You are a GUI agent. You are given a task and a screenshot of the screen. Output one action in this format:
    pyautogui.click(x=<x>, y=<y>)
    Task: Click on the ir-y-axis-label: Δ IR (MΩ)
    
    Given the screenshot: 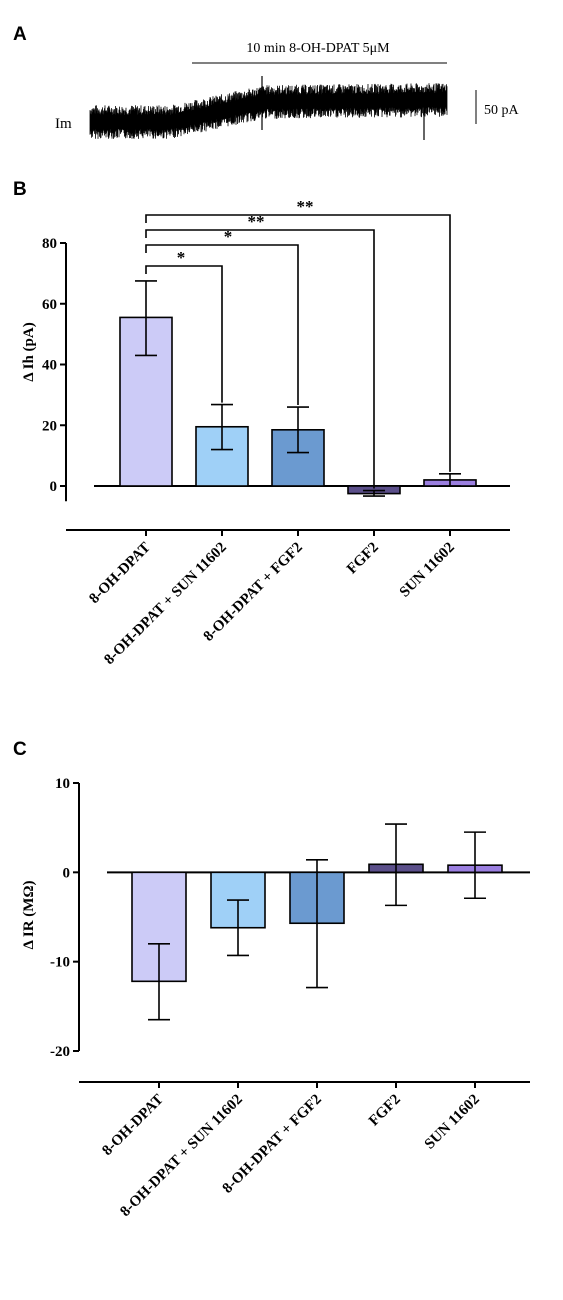 What is the action you would take?
    pyautogui.click(x=29, y=915)
    